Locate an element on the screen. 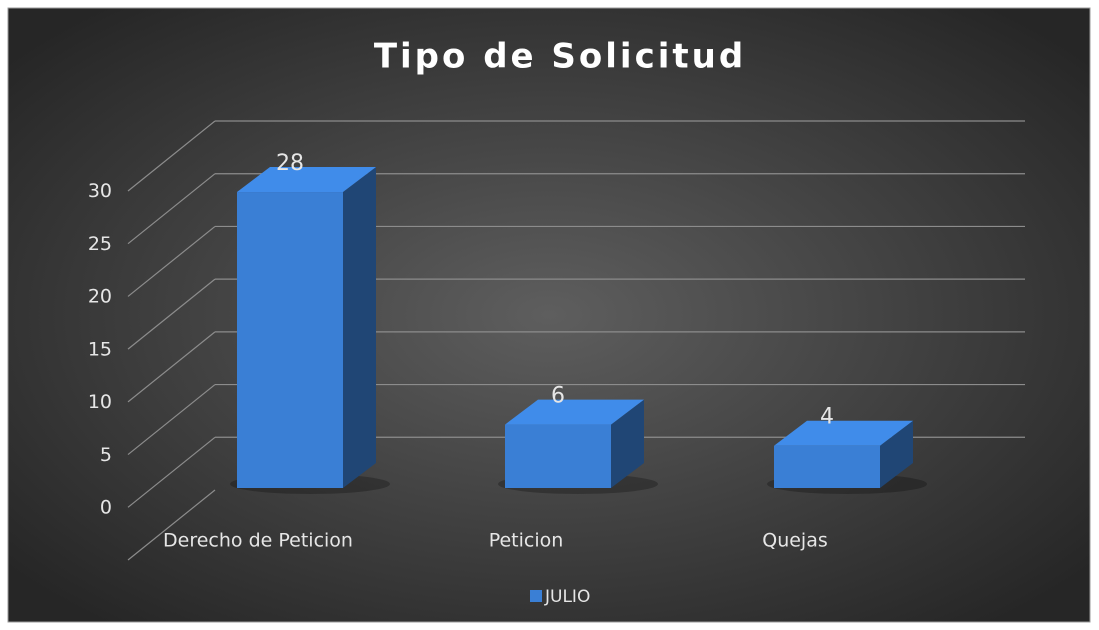  data-label: 28 is located at coordinates (290, 163).